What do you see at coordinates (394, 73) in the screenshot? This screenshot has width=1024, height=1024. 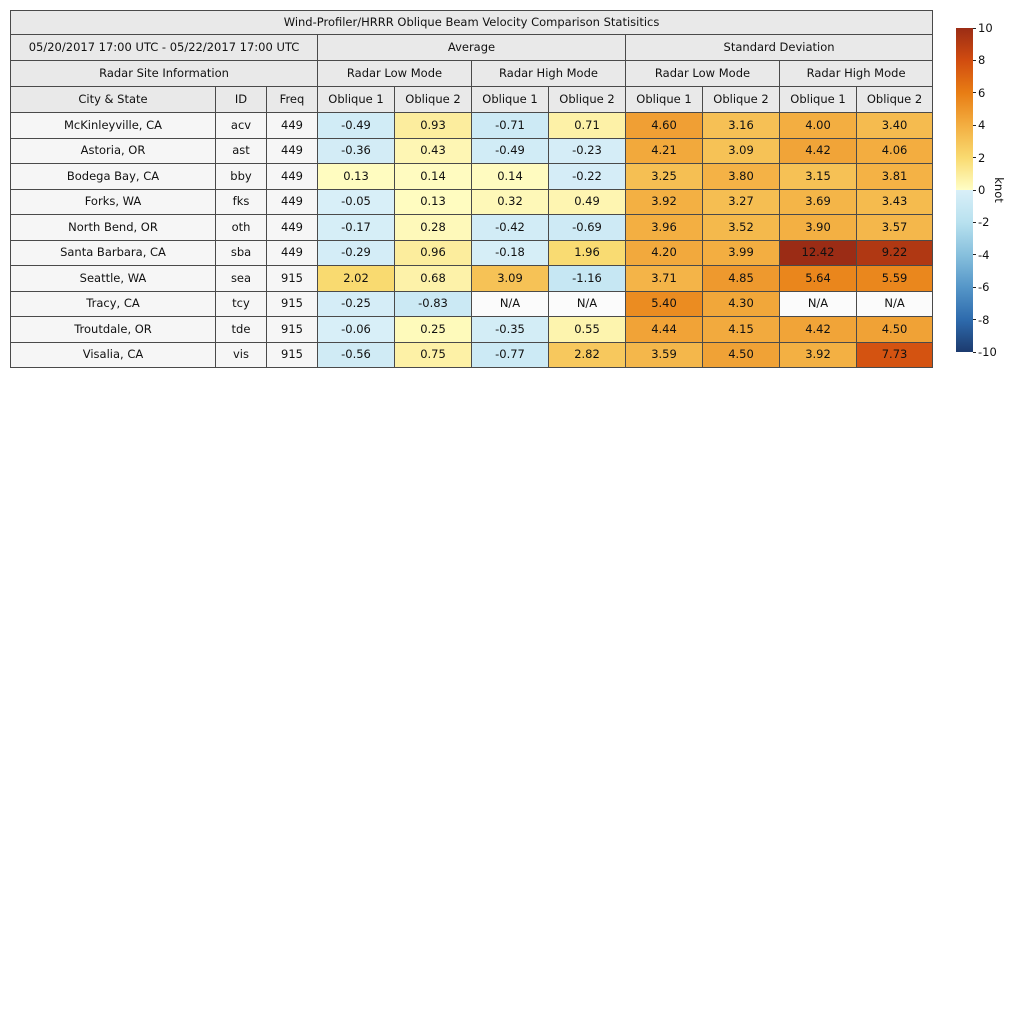 I see `mode-header-avg-low: Radar Low Mode` at bounding box center [394, 73].